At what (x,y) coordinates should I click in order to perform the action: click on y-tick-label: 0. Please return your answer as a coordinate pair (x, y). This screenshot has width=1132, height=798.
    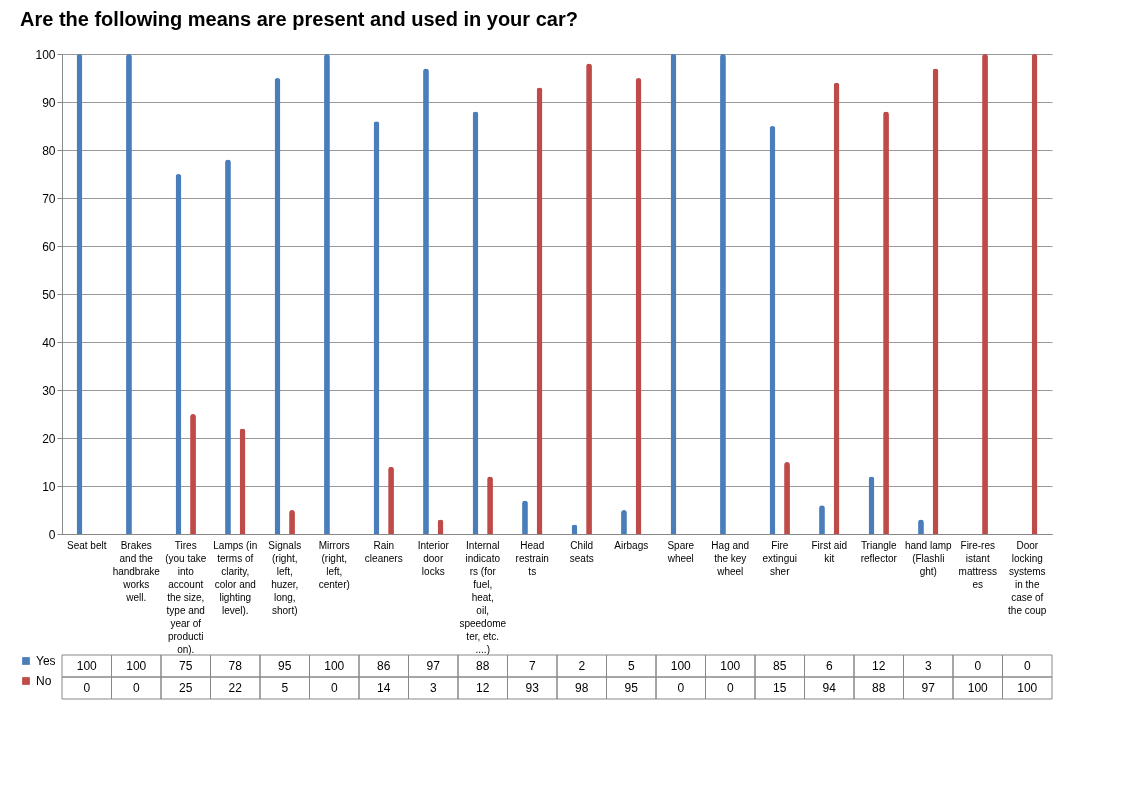
    Looking at the image, I should click on (52, 534).